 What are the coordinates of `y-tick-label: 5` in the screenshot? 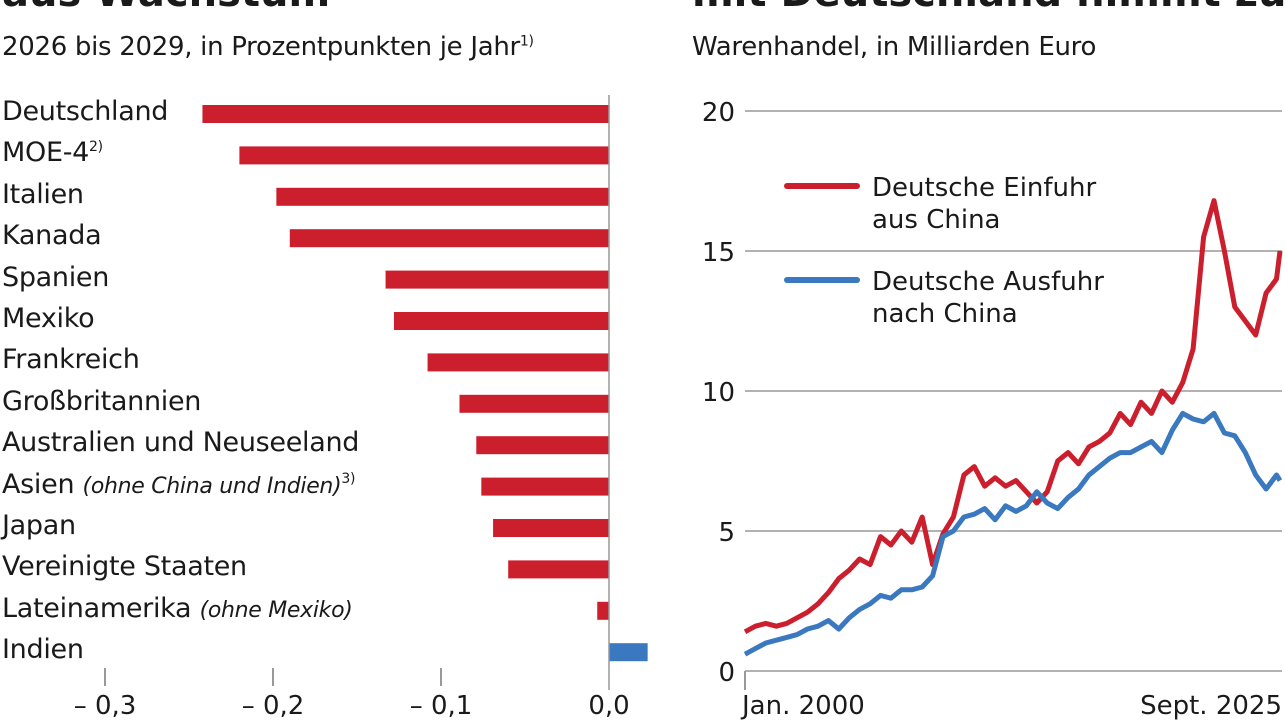 It's located at (726, 533).